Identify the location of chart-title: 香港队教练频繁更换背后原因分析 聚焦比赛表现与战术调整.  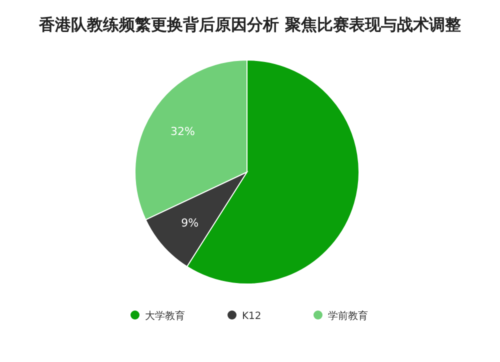
(249, 24).